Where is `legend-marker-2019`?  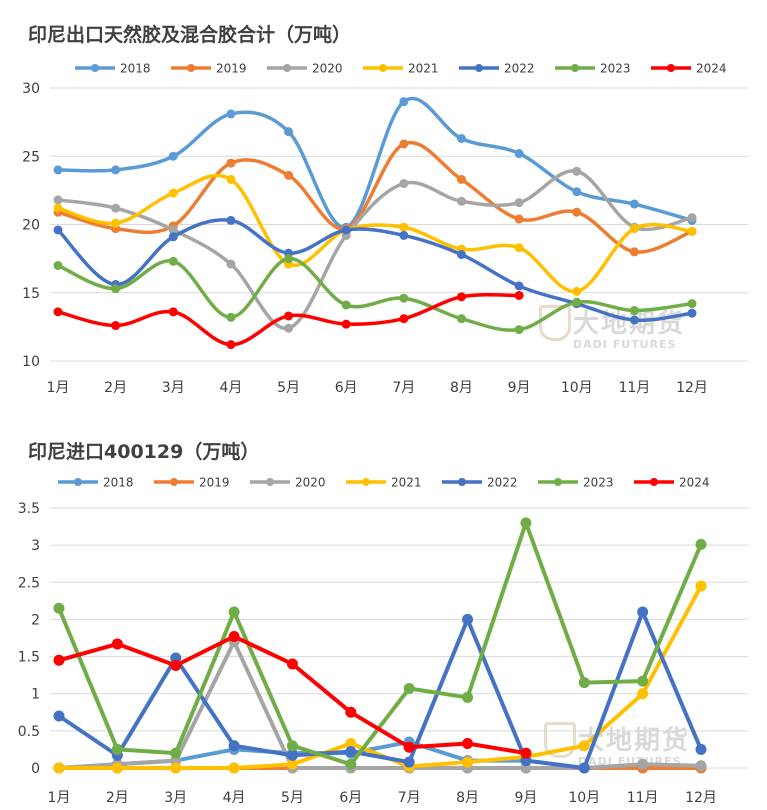 legend-marker-2019 is located at coordinates (174, 482).